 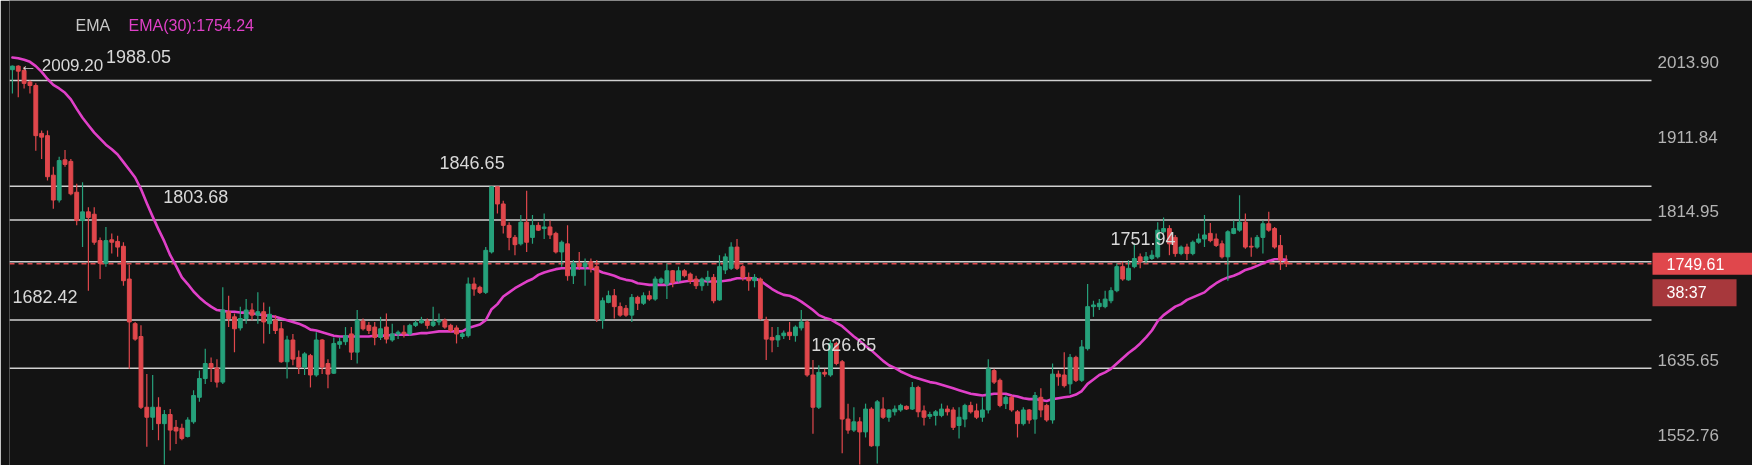 What do you see at coordinates (1688, 212) in the screenshot?
I see `y-tick-label: 1814.95` at bounding box center [1688, 212].